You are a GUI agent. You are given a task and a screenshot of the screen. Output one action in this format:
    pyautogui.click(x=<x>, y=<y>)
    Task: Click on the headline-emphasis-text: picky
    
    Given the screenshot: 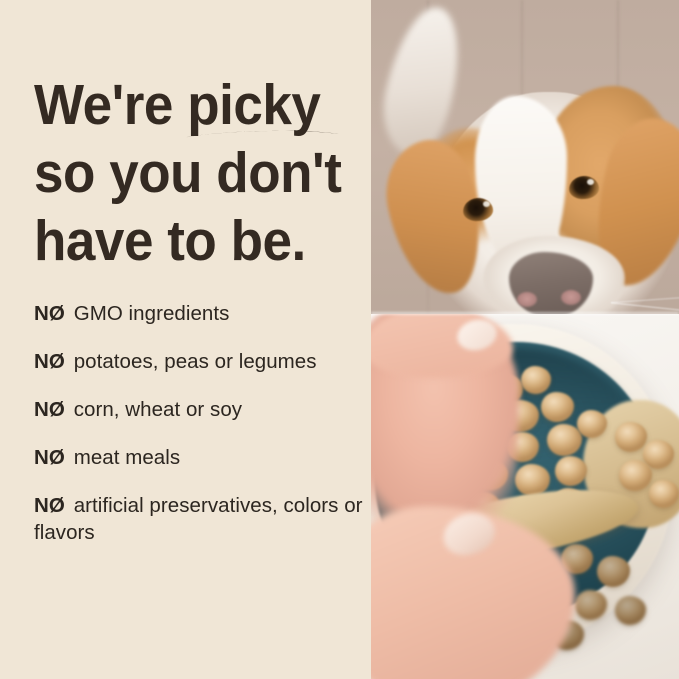 What is the action you would take?
    pyautogui.click(x=254, y=105)
    